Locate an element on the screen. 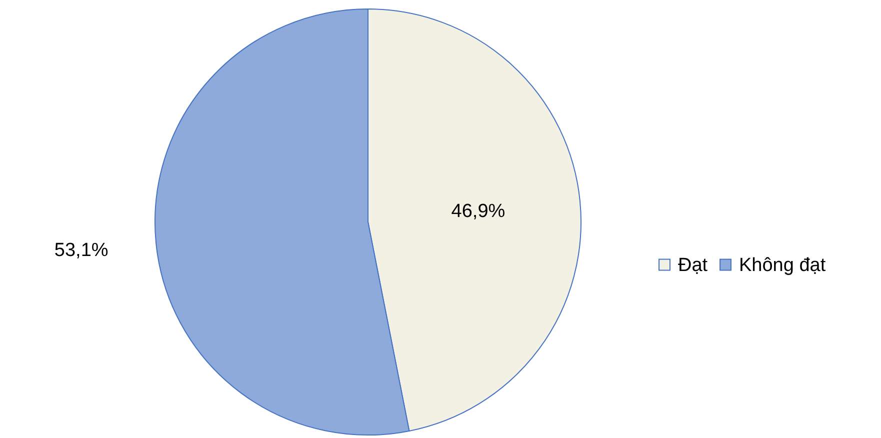 The width and height of the screenshot is (881, 438). legend-label: Không đạt is located at coordinates (782, 265).